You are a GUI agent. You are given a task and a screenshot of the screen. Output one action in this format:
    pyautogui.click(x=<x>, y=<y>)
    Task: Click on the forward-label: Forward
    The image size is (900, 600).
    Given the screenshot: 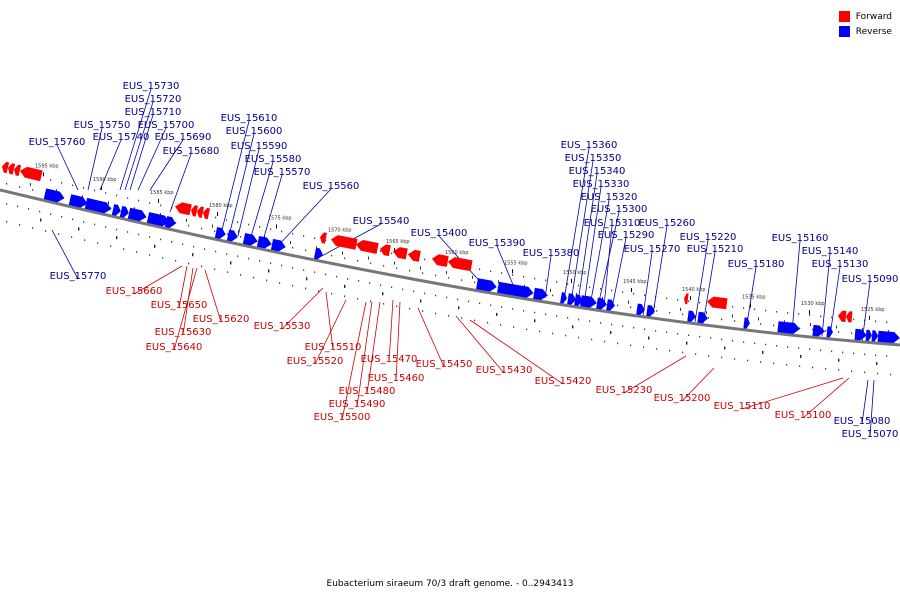 What is the action you would take?
    pyautogui.click(x=873, y=16)
    